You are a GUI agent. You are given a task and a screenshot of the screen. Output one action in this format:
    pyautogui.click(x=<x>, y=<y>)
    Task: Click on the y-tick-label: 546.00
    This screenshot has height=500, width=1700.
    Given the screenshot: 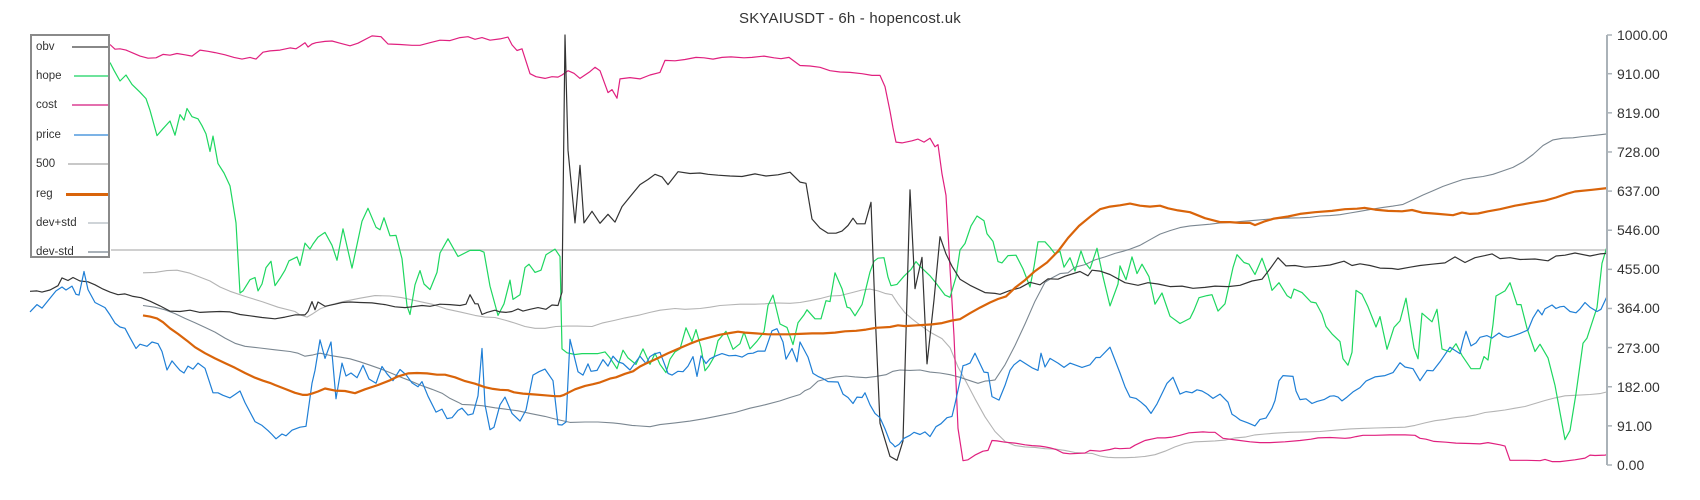 What is the action you would take?
    pyautogui.click(x=1638, y=230)
    